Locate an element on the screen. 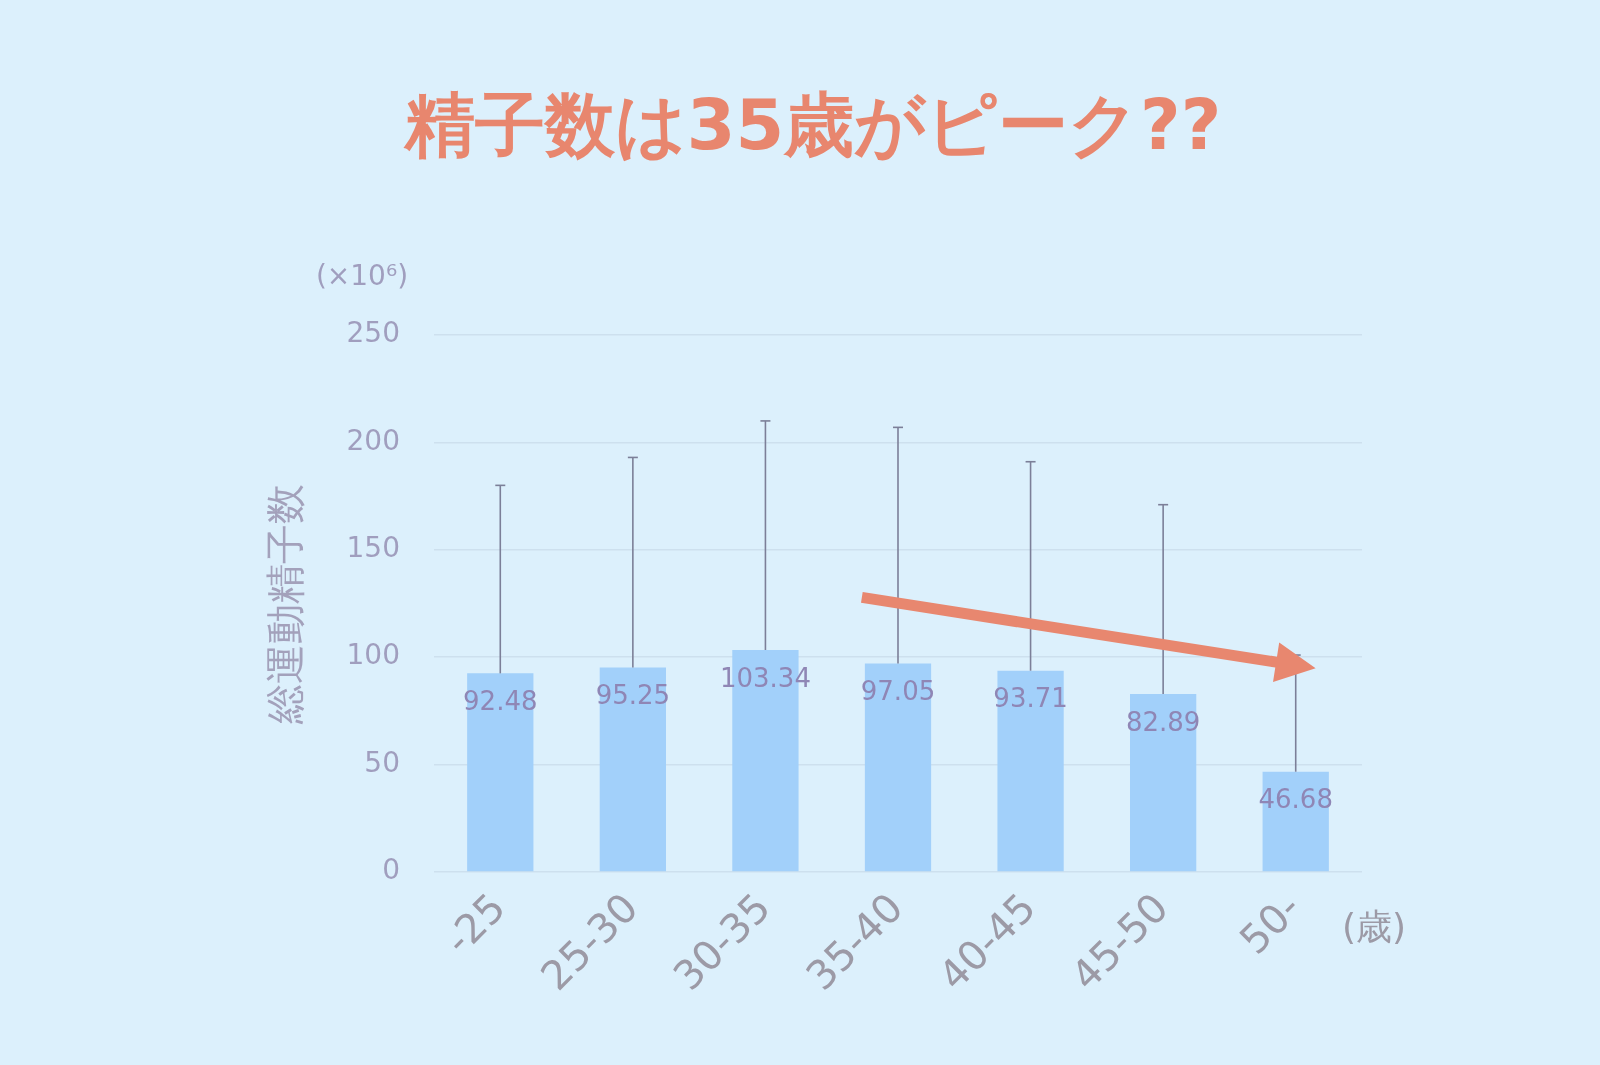 The image size is (1600, 1065). text: (×10⁶) is located at coordinates (362, 276).